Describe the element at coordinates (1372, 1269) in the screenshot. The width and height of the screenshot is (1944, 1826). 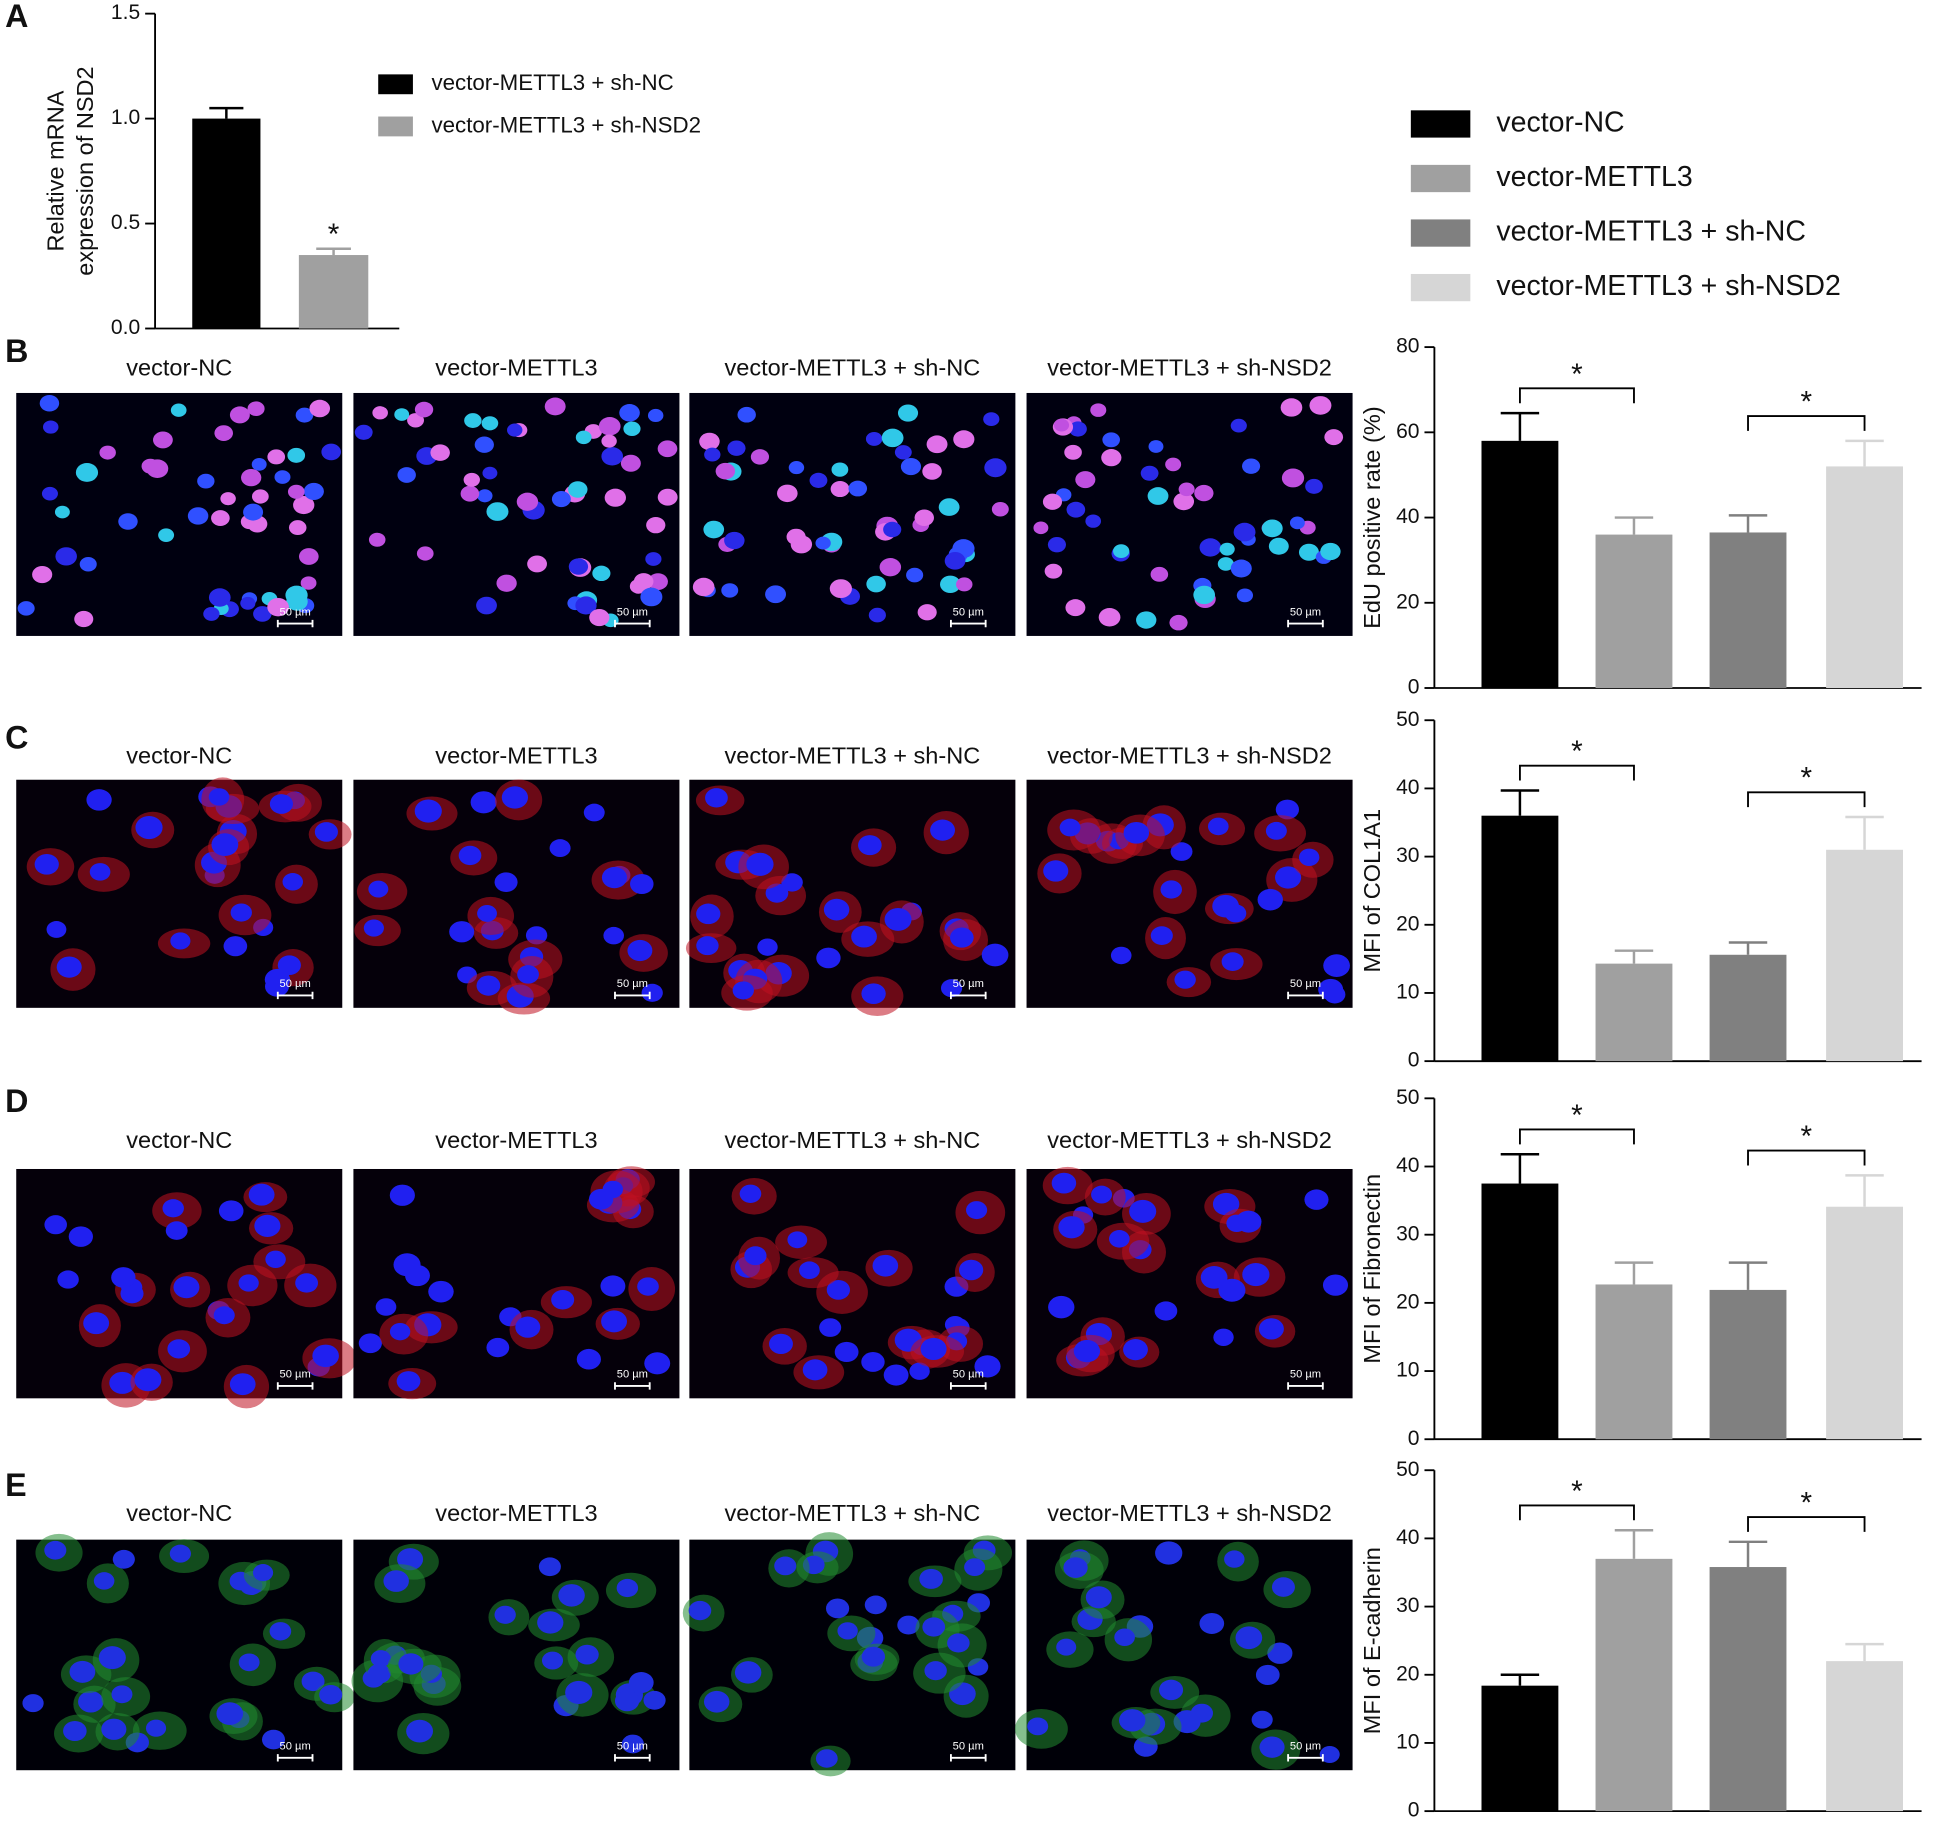
I see `y-axis-label: MFI of Fibronectin` at that location.